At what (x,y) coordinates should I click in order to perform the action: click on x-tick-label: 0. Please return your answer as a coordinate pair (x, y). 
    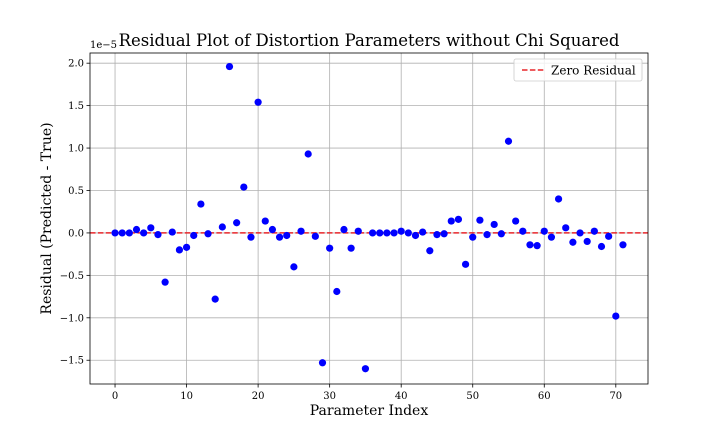
    Looking at the image, I should click on (115, 396).